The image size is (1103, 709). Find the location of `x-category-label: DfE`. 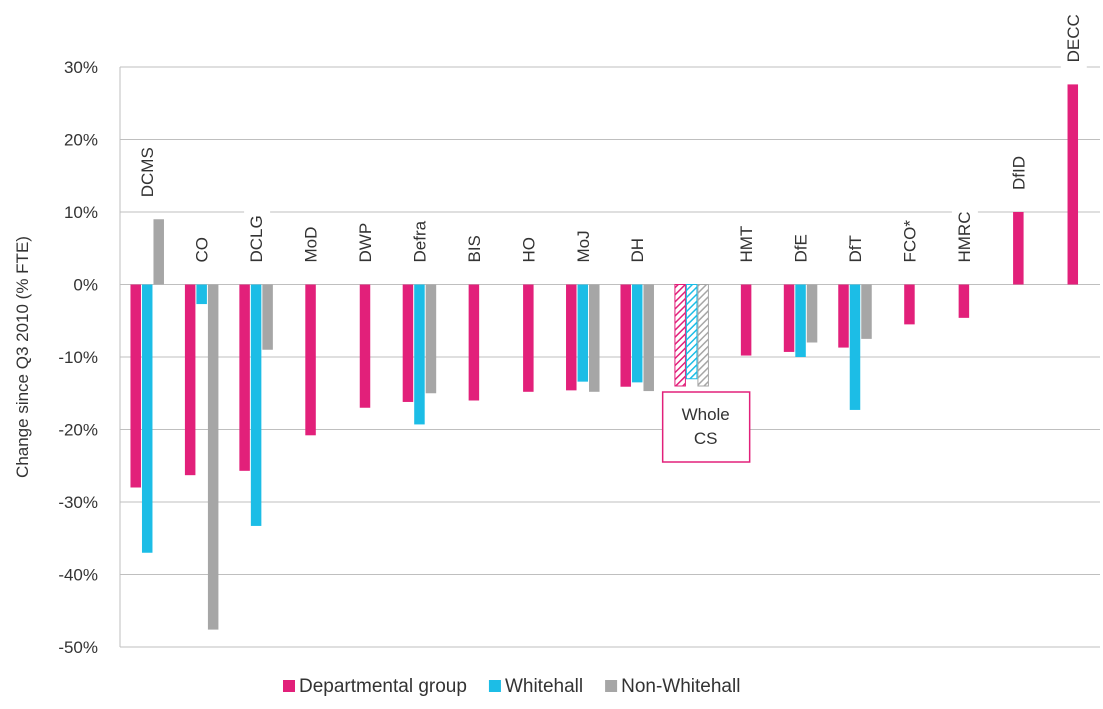

x-category-label: DfE is located at coordinates (801, 248).